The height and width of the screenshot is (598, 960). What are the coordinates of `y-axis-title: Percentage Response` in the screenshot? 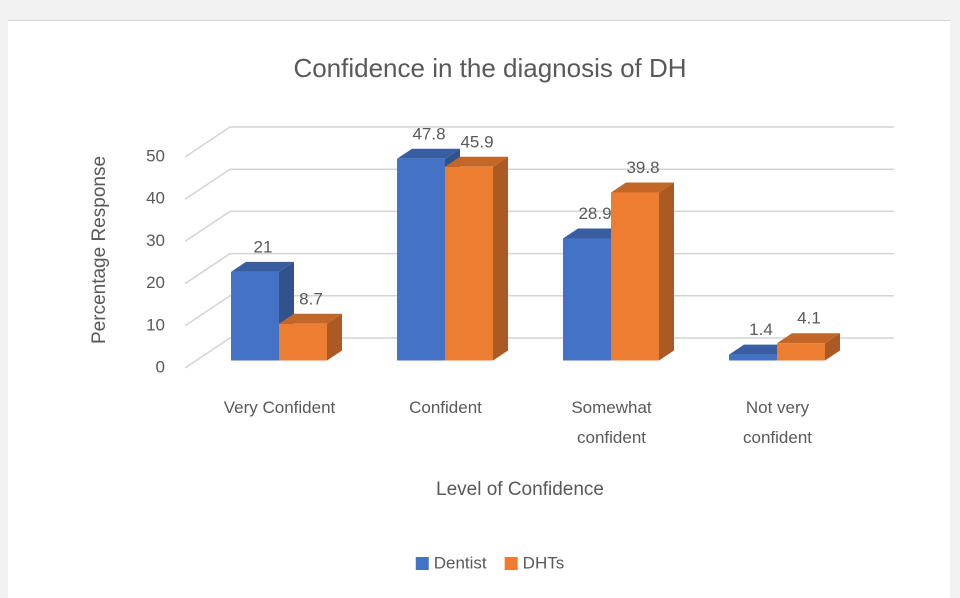 It's located at (99, 250).